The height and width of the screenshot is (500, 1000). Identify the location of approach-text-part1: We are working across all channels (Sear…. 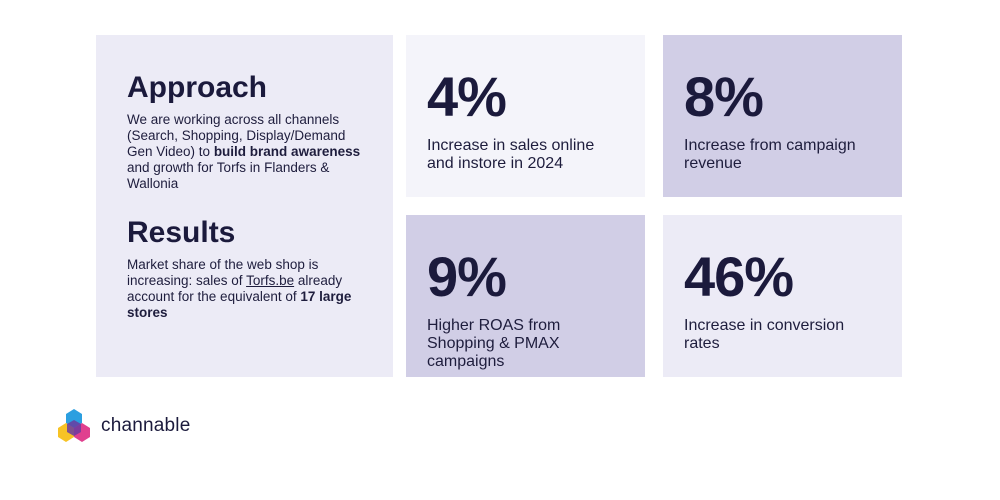
(236, 135).